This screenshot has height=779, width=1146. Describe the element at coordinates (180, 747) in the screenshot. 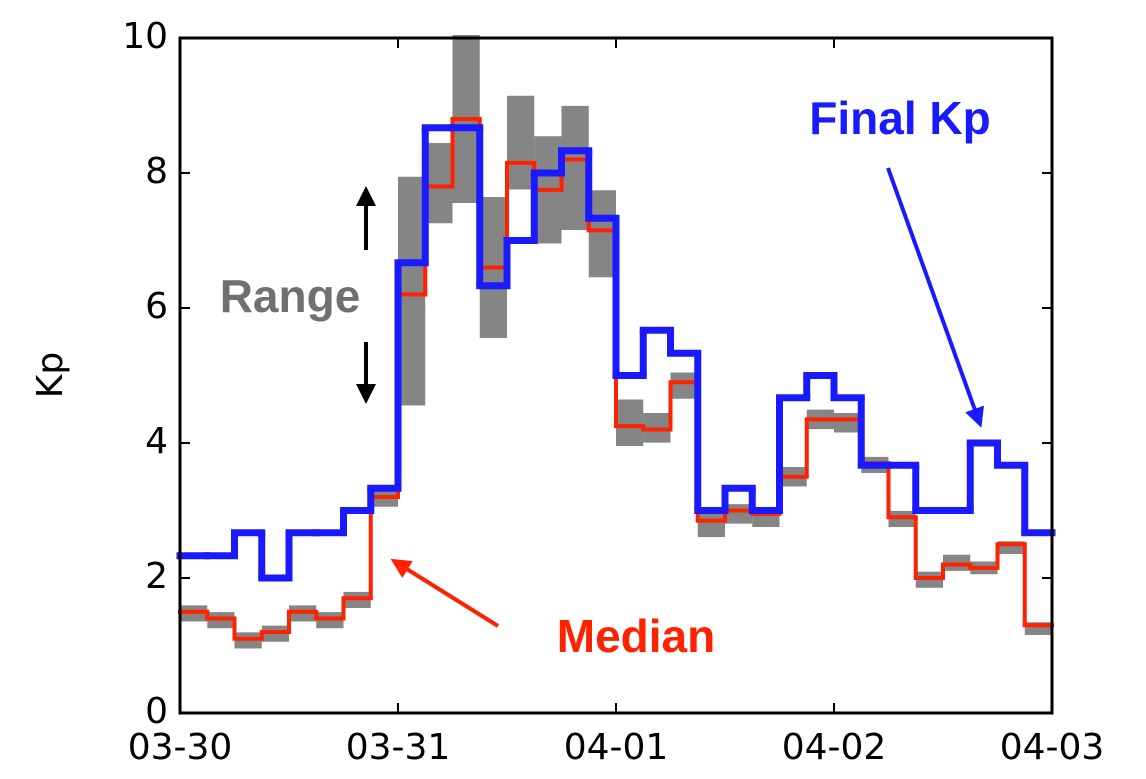

I see `x-tick-label: 03-30` at that location.